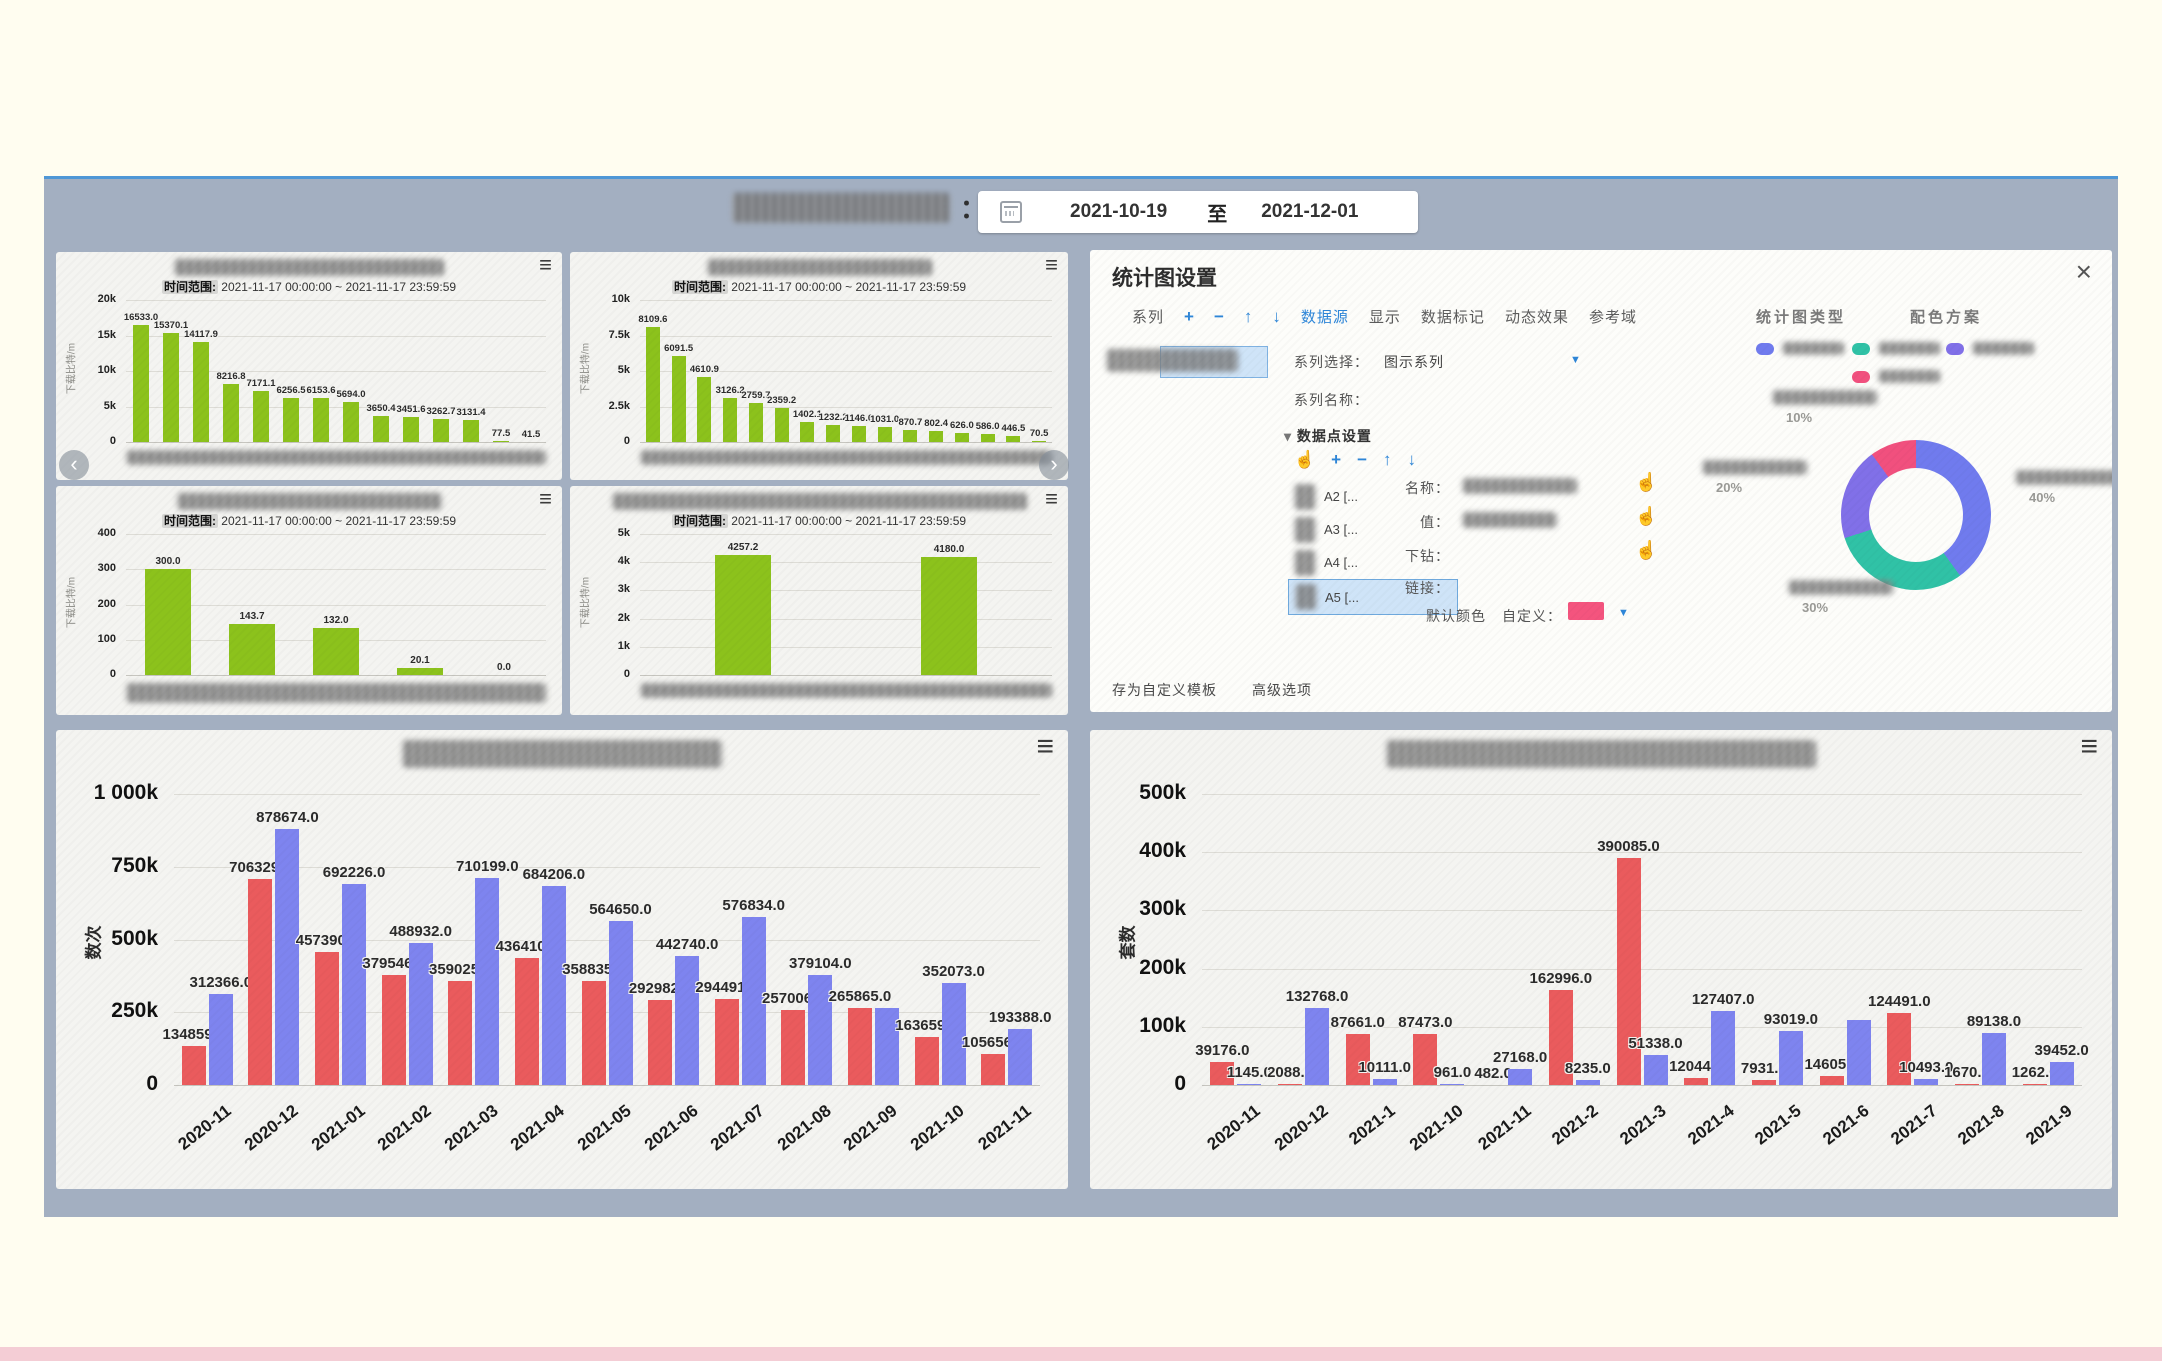  I want to click on y-axis-tick-label: 4k, so click(623, 561).